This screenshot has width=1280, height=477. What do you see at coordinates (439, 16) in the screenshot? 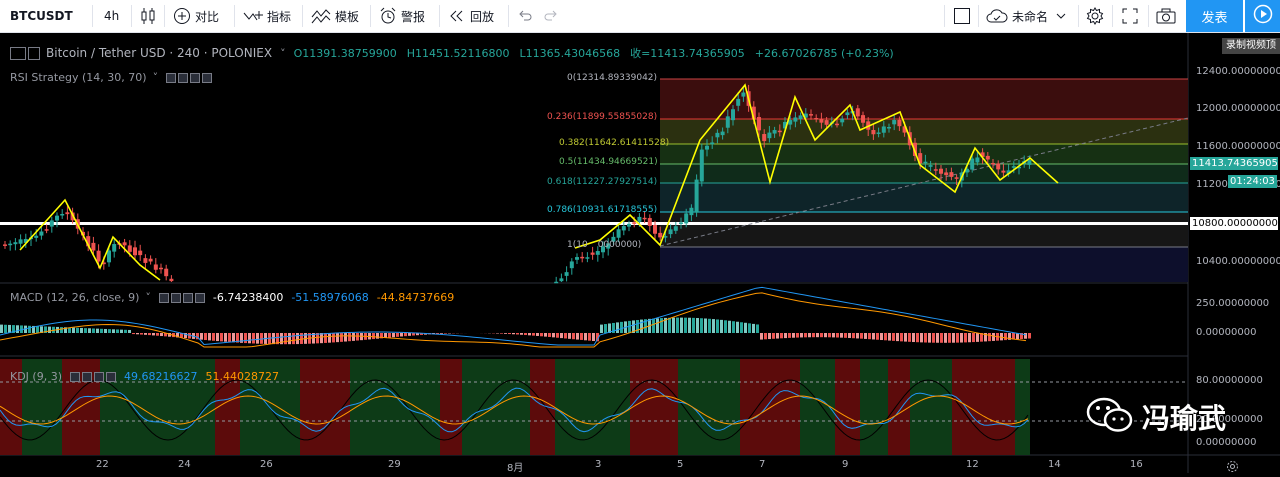
I see `divider` at bounding box center [439, 16].